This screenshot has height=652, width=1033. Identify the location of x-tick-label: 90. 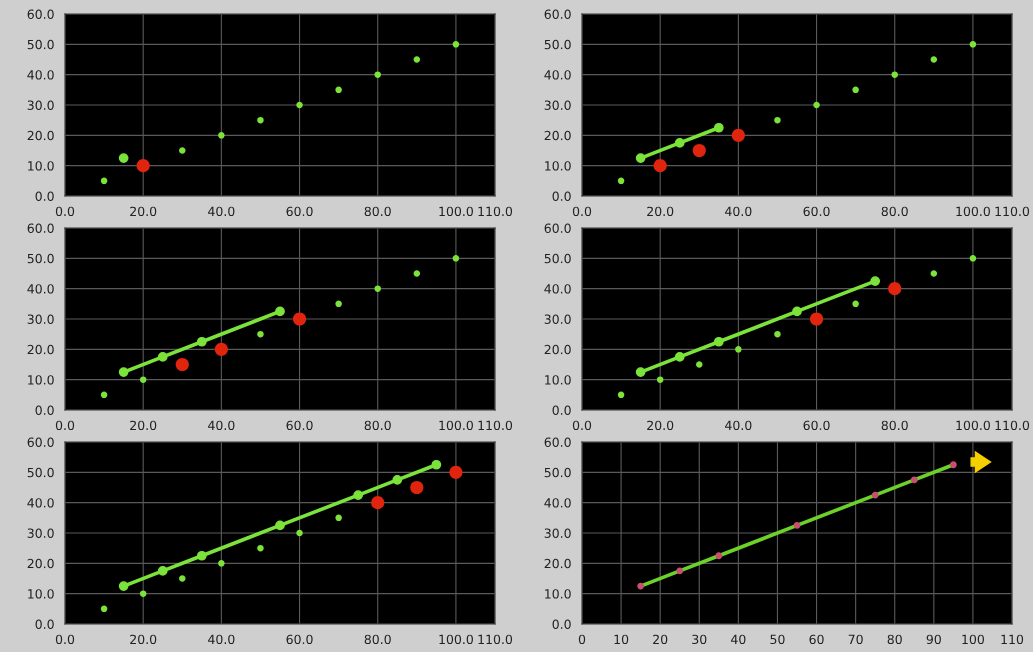
(933, 639).